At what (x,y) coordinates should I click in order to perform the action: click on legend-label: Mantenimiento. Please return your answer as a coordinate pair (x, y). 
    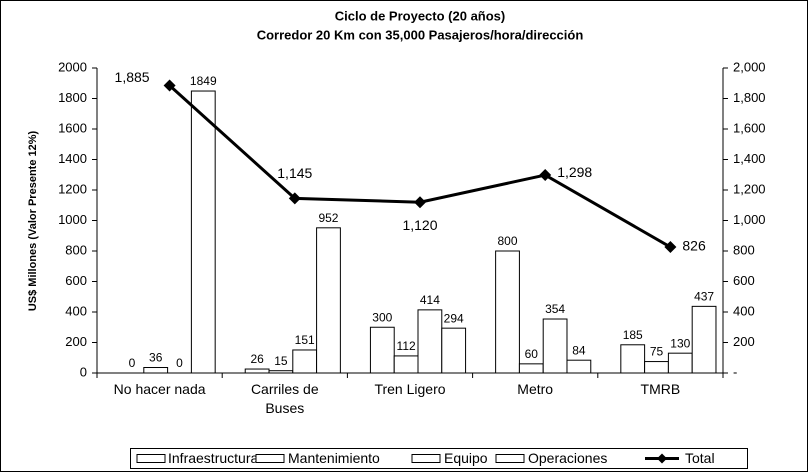
    Looking at the image, I should click on (334, 458).